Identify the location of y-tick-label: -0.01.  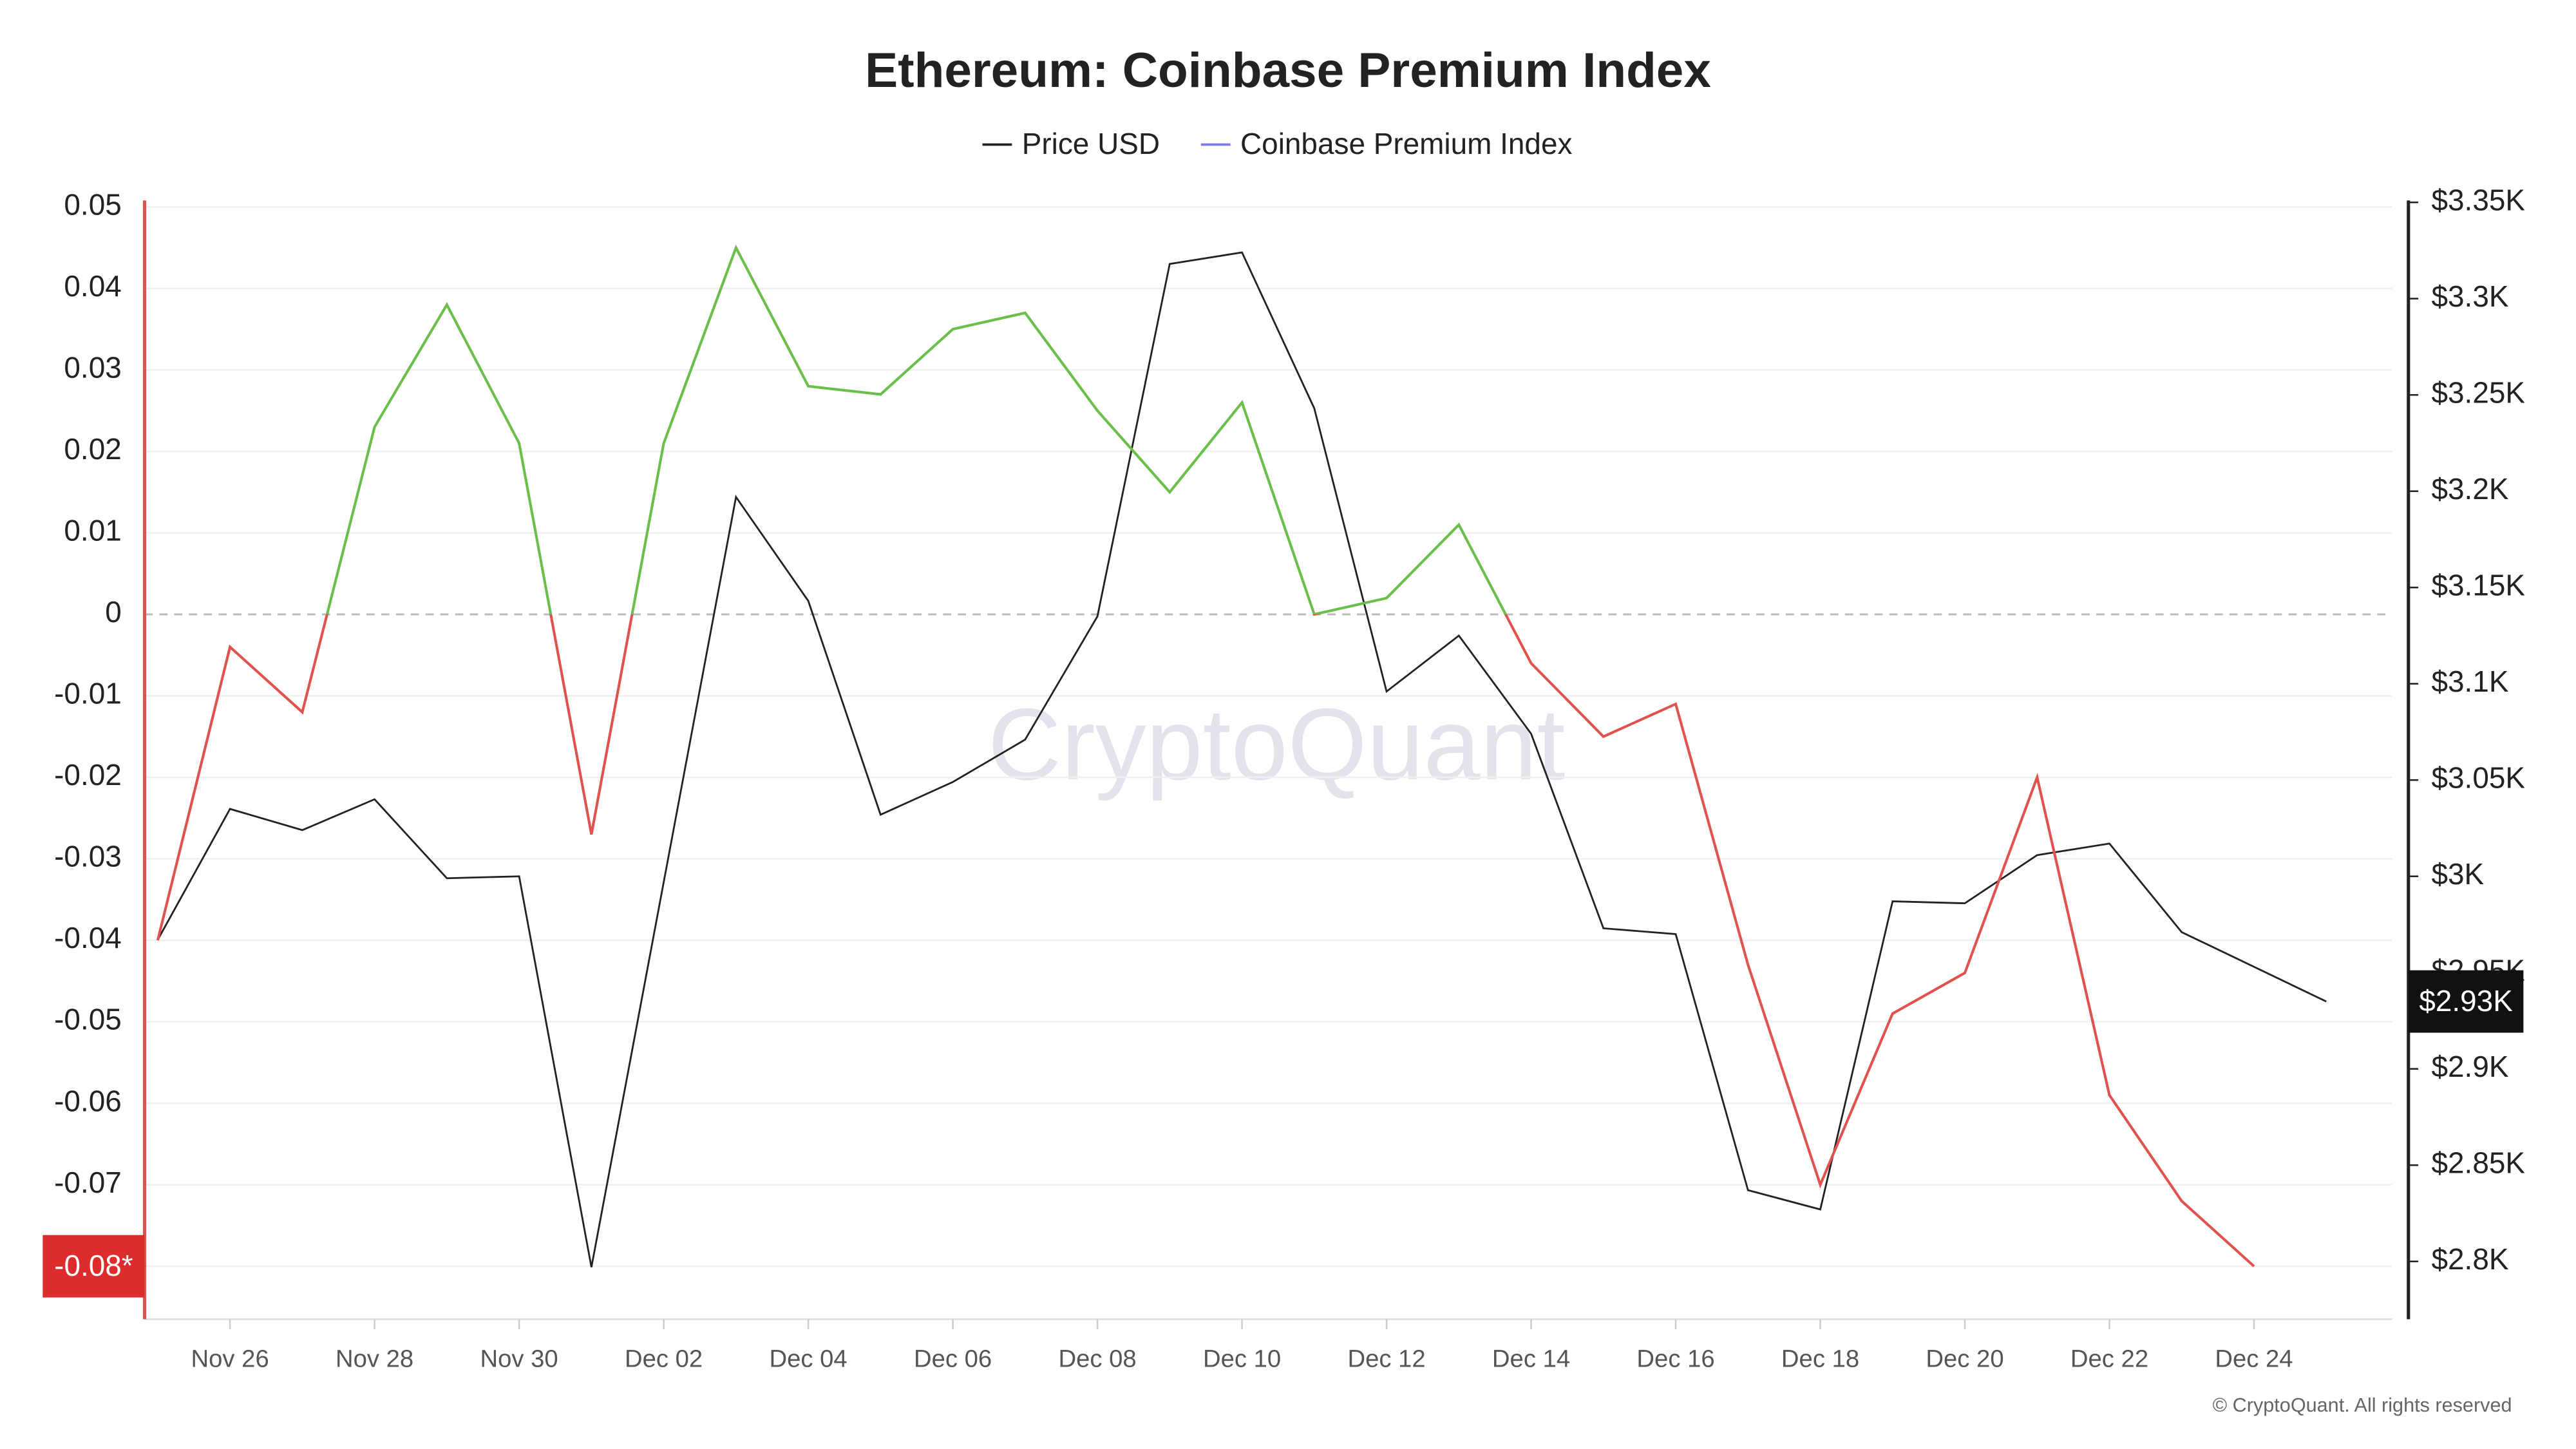
(88, 693).